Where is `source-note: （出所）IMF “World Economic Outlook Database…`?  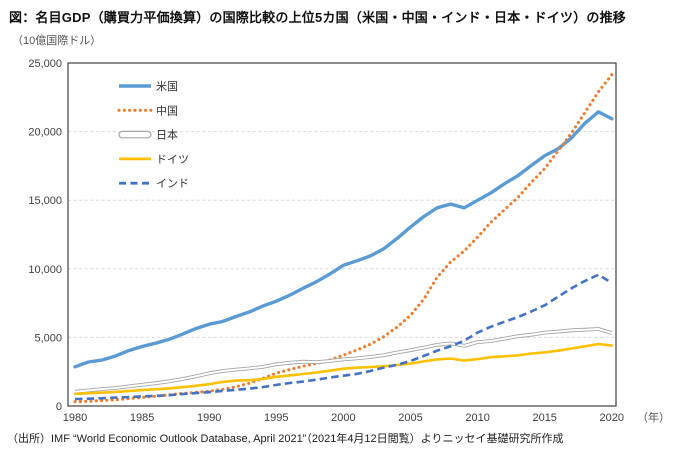
source-note: （出所）IMF “World Economic Outlook Database… is located at coordinates (285, 439).